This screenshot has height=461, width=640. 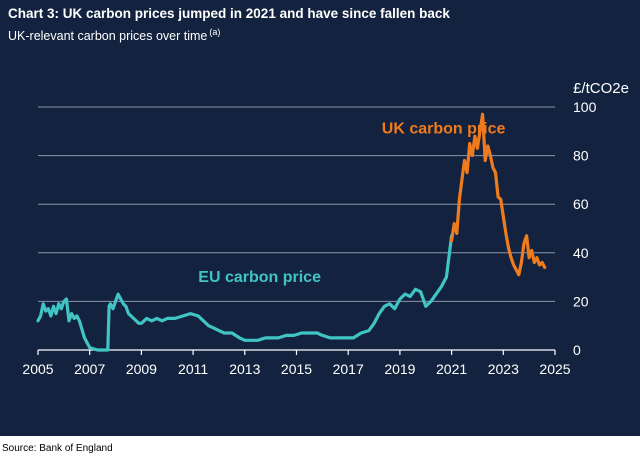 I want to click on y-tick-label: 40, so click(x=581, y=253).